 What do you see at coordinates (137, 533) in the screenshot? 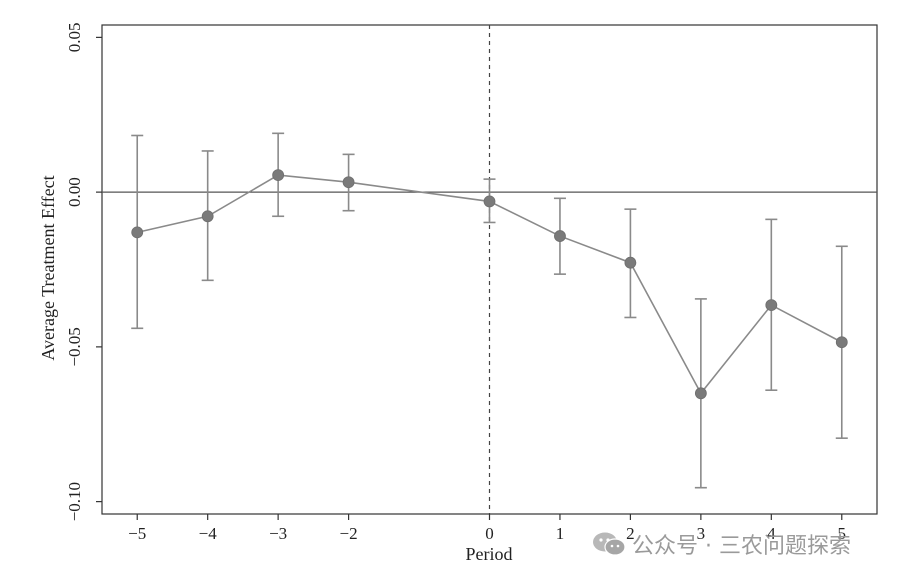
I see `x-tick-label: −5` at bounding box center [137, 533].